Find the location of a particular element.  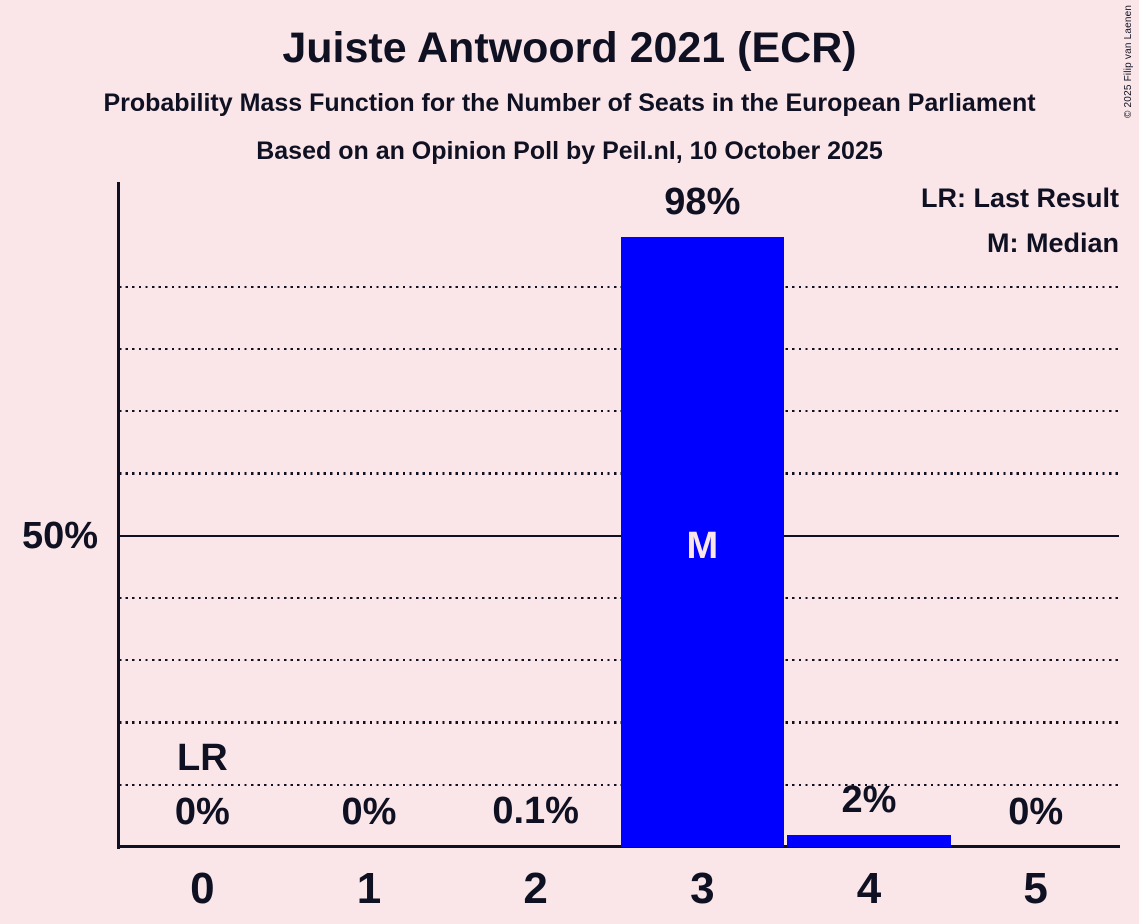

value-label-seats-1: 0% is located at coordinates (369, 812).